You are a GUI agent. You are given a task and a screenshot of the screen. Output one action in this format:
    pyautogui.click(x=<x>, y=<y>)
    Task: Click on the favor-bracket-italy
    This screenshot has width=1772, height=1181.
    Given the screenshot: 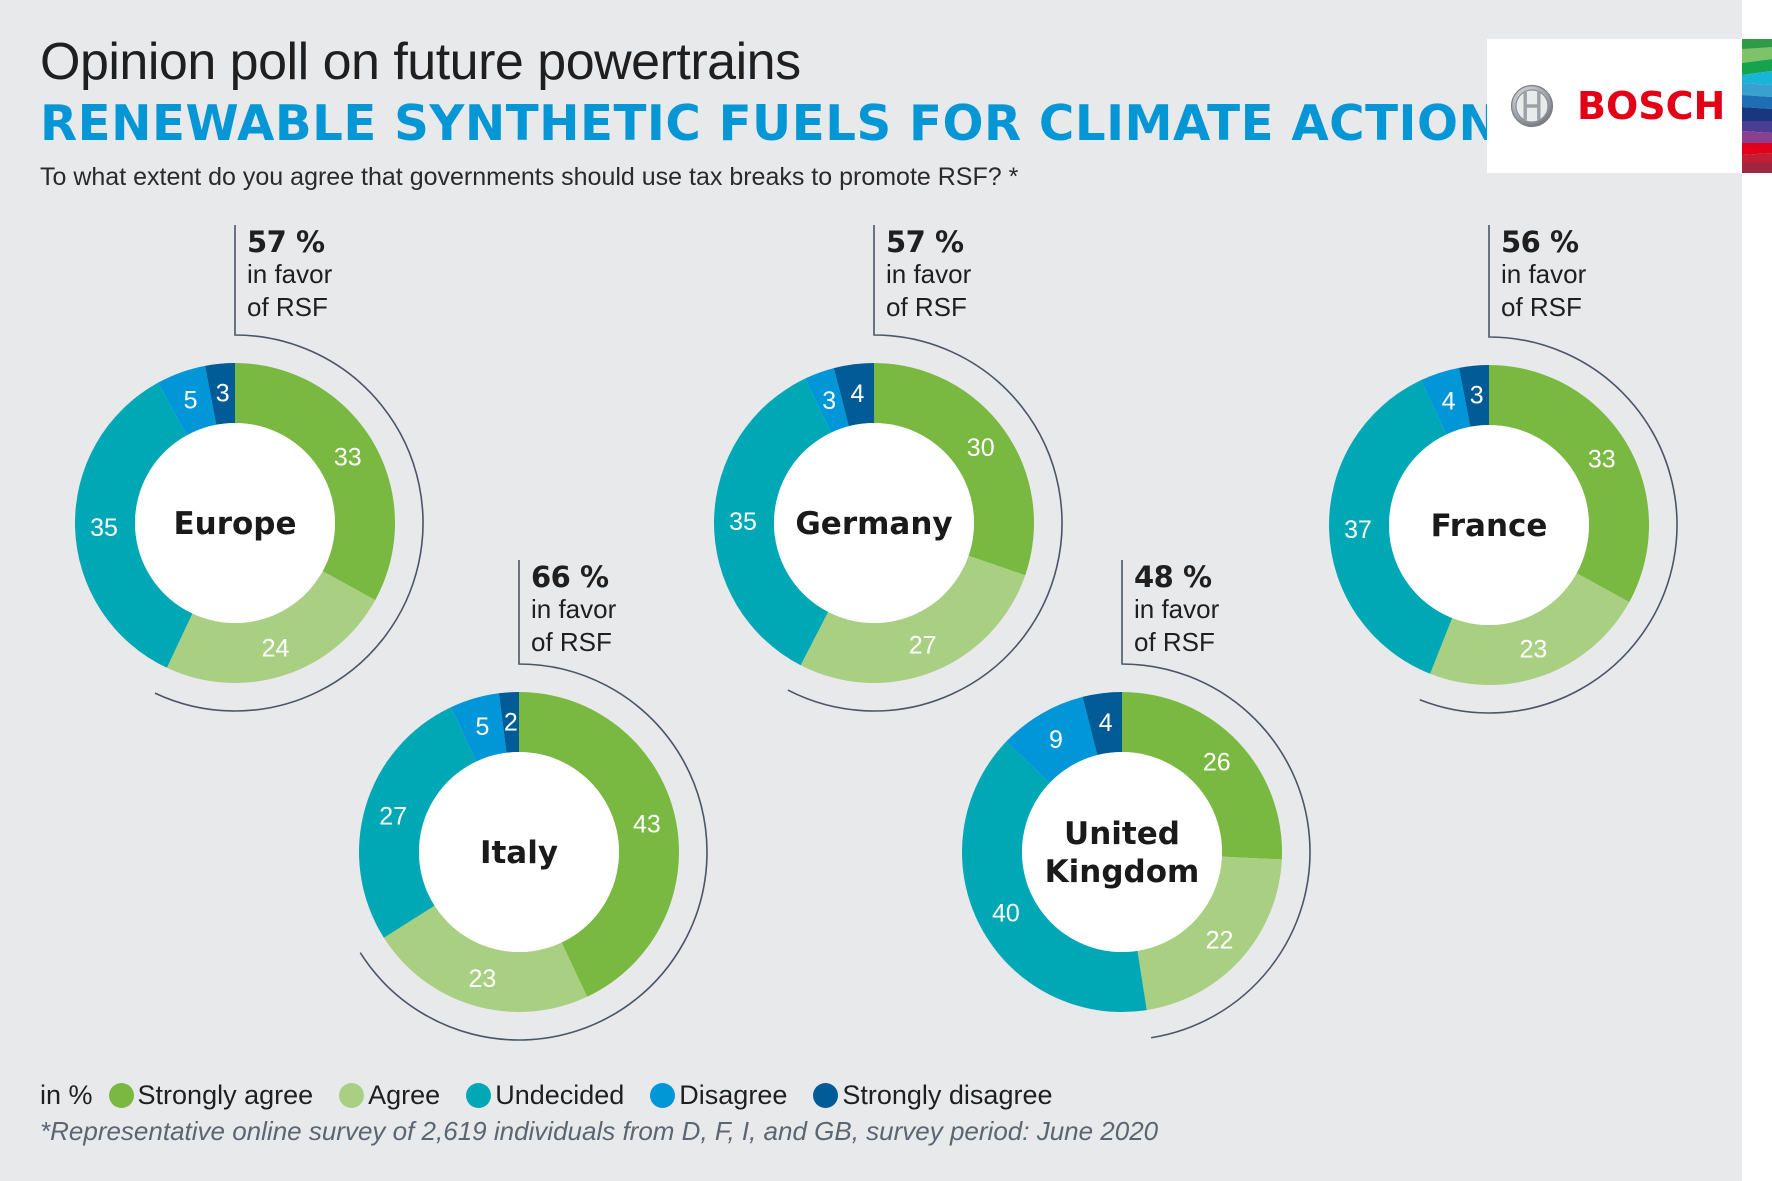 What is the action you would take?
    pyautogui.click(x=533, y=800)
    